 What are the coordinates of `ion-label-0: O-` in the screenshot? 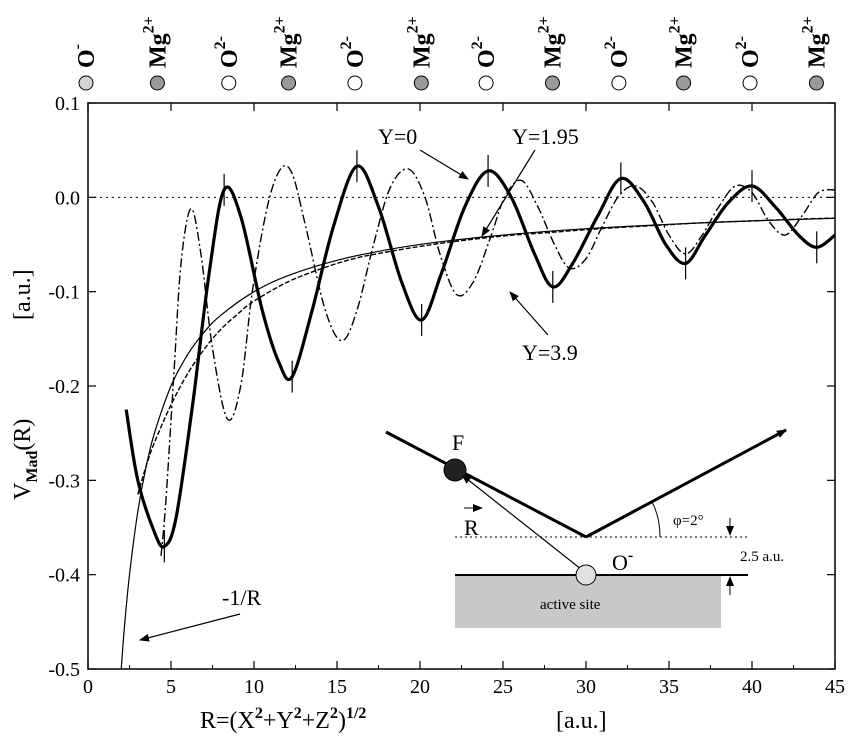 It's located at (84, 67).